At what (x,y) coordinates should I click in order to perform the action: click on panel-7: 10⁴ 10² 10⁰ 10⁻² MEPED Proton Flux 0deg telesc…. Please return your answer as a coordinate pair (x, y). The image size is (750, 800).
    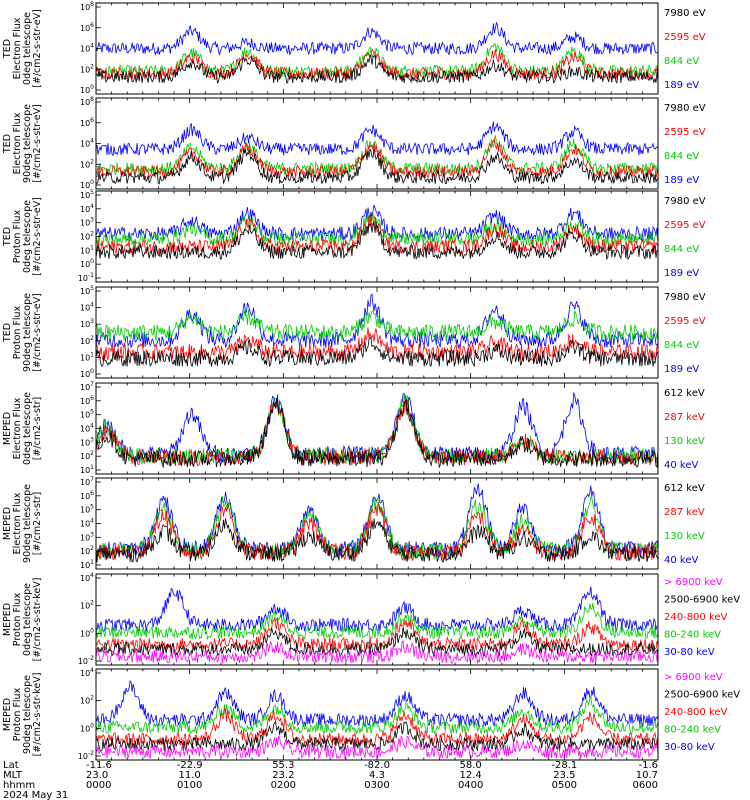
    Looking at the image, I should click on (371, 619).